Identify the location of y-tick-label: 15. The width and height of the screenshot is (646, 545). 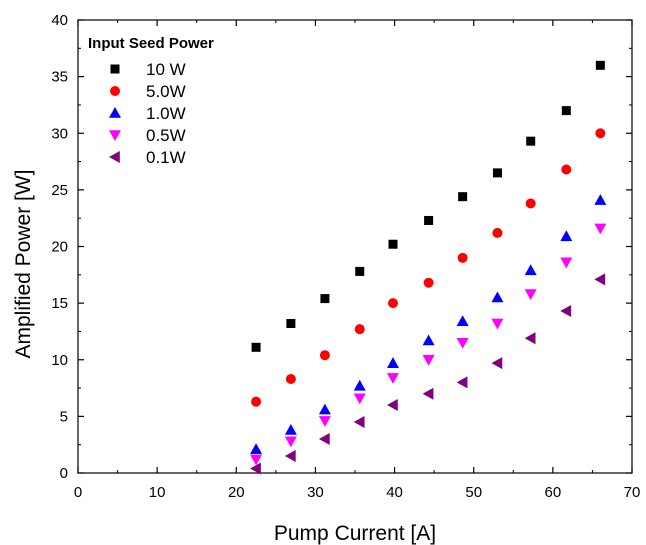
(59, 303).